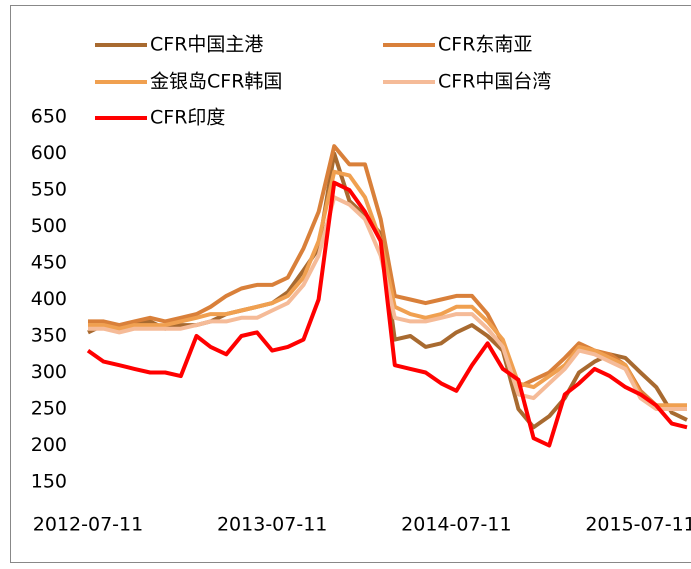 The height and width of the screenshot is (569, 691). Describe the element at coordinates (49, 153) in the screenshot. I see `y-tick-label: 600` at that location.